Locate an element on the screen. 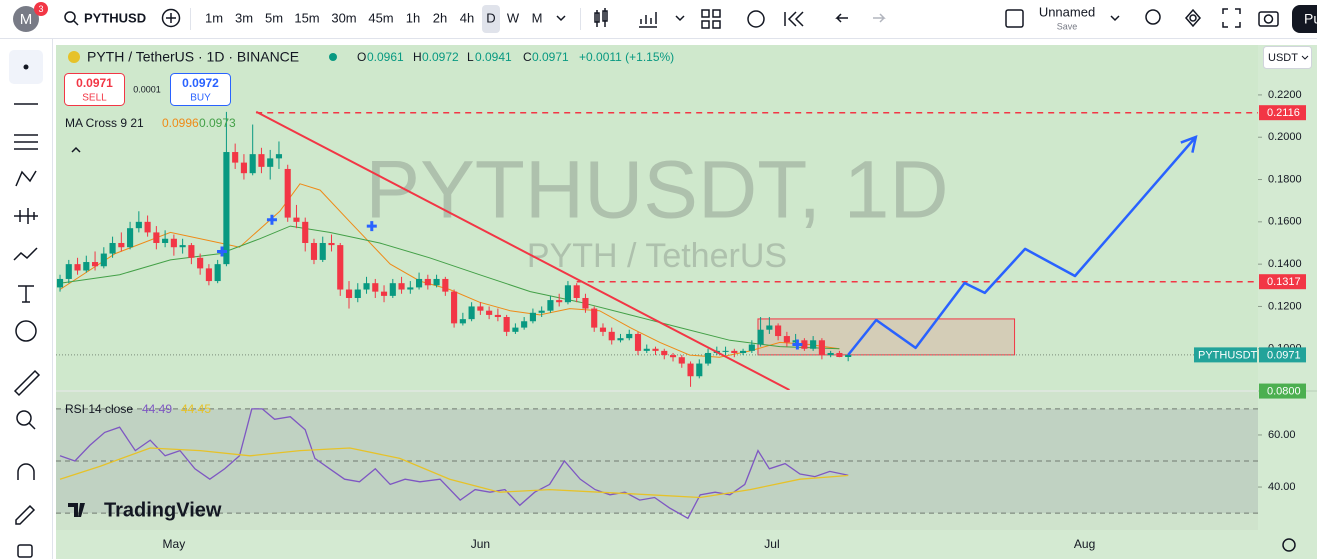 This screenshot has width=1317, height=559. interval: 3m is located at coordinates (244, 17).